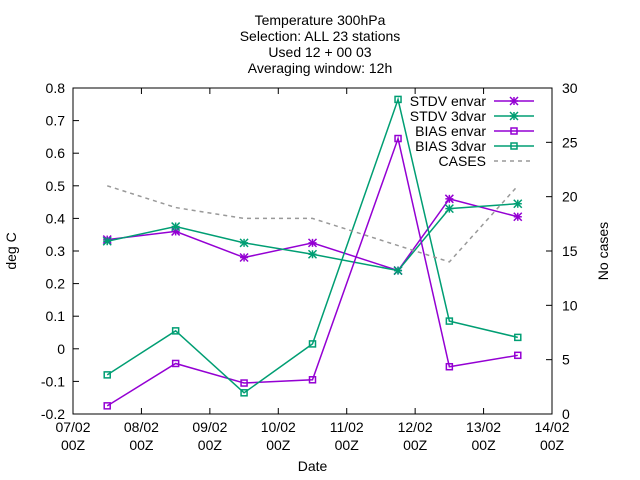  What do you see at coordinates (566, 414) in the screenshot?
I see `y2-tick-label: 0` at bounding box center [566, 414].